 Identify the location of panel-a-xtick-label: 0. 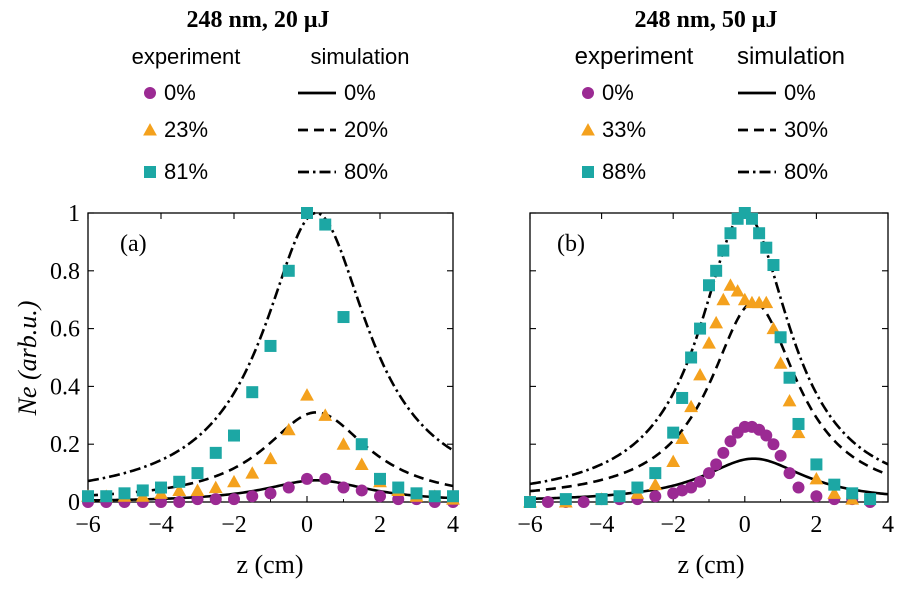
(307, 525).